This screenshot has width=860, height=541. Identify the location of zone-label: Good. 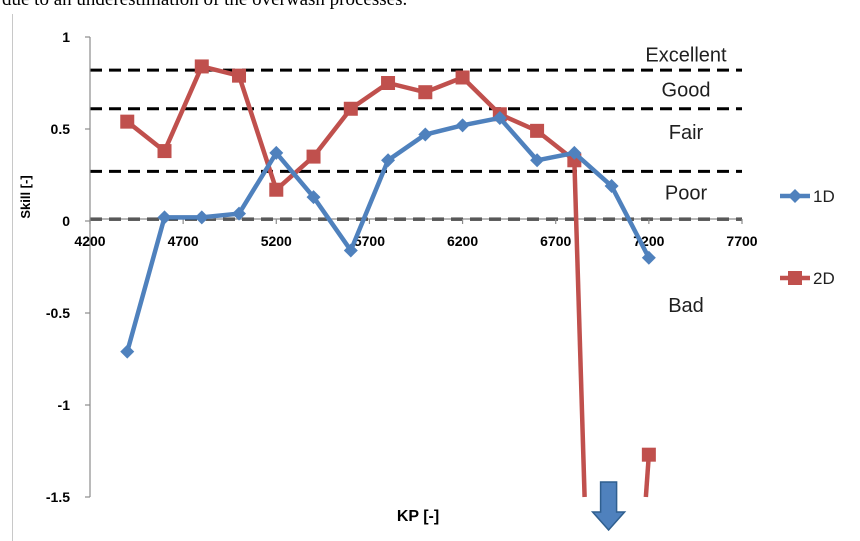
(686, 91).